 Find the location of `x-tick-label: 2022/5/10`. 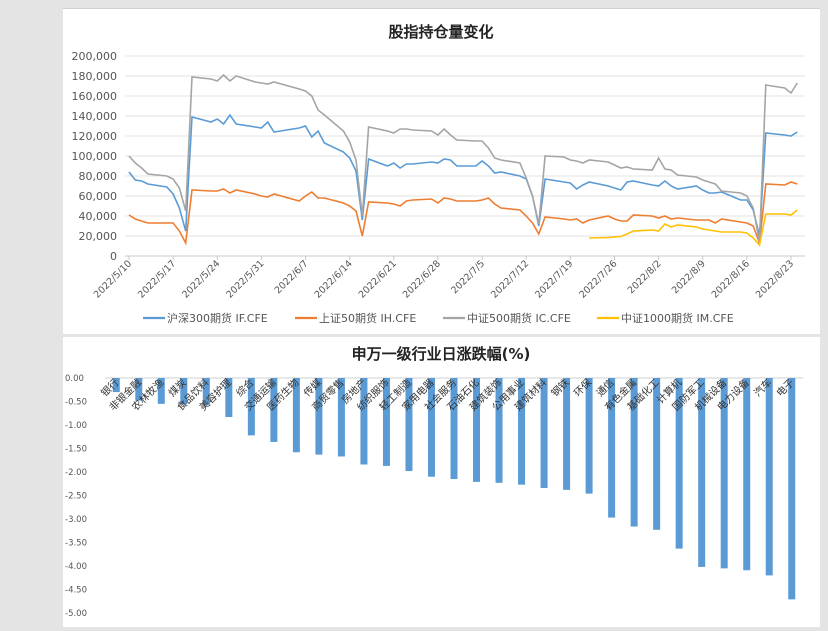

x-tick-label: 2022/5/10 is located at coordinates (113, 279).